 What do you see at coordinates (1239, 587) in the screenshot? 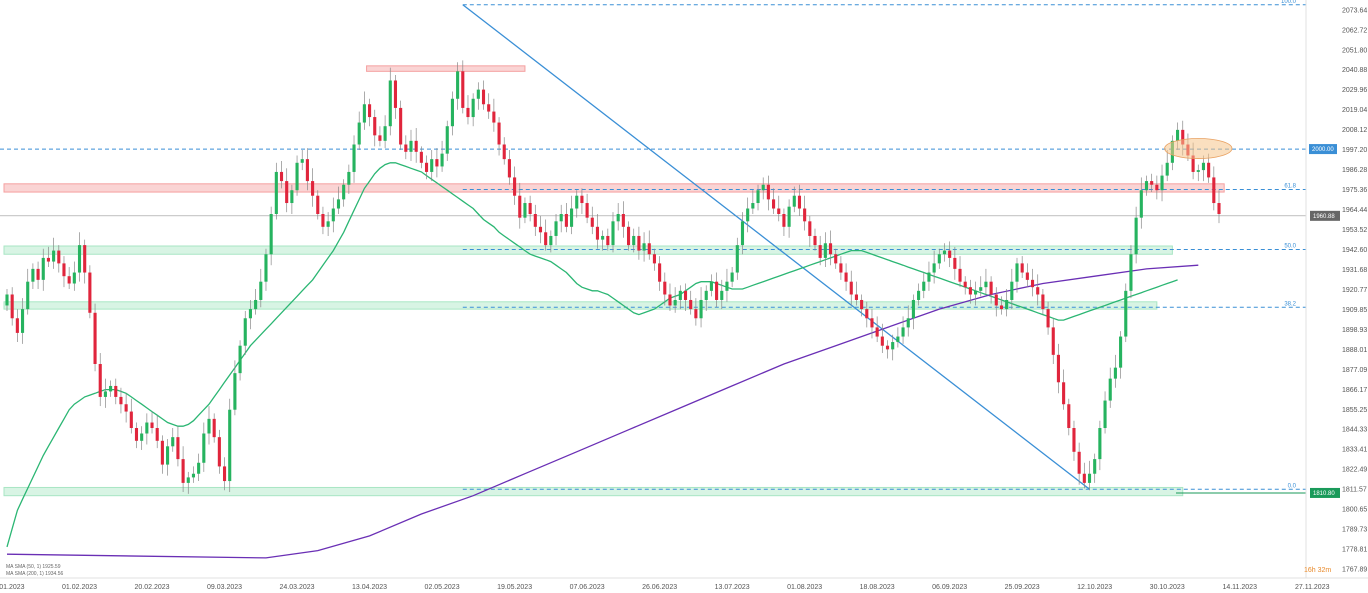
I see `x-tick-label: 14.11.2023` at bounding box center [1239, 587].